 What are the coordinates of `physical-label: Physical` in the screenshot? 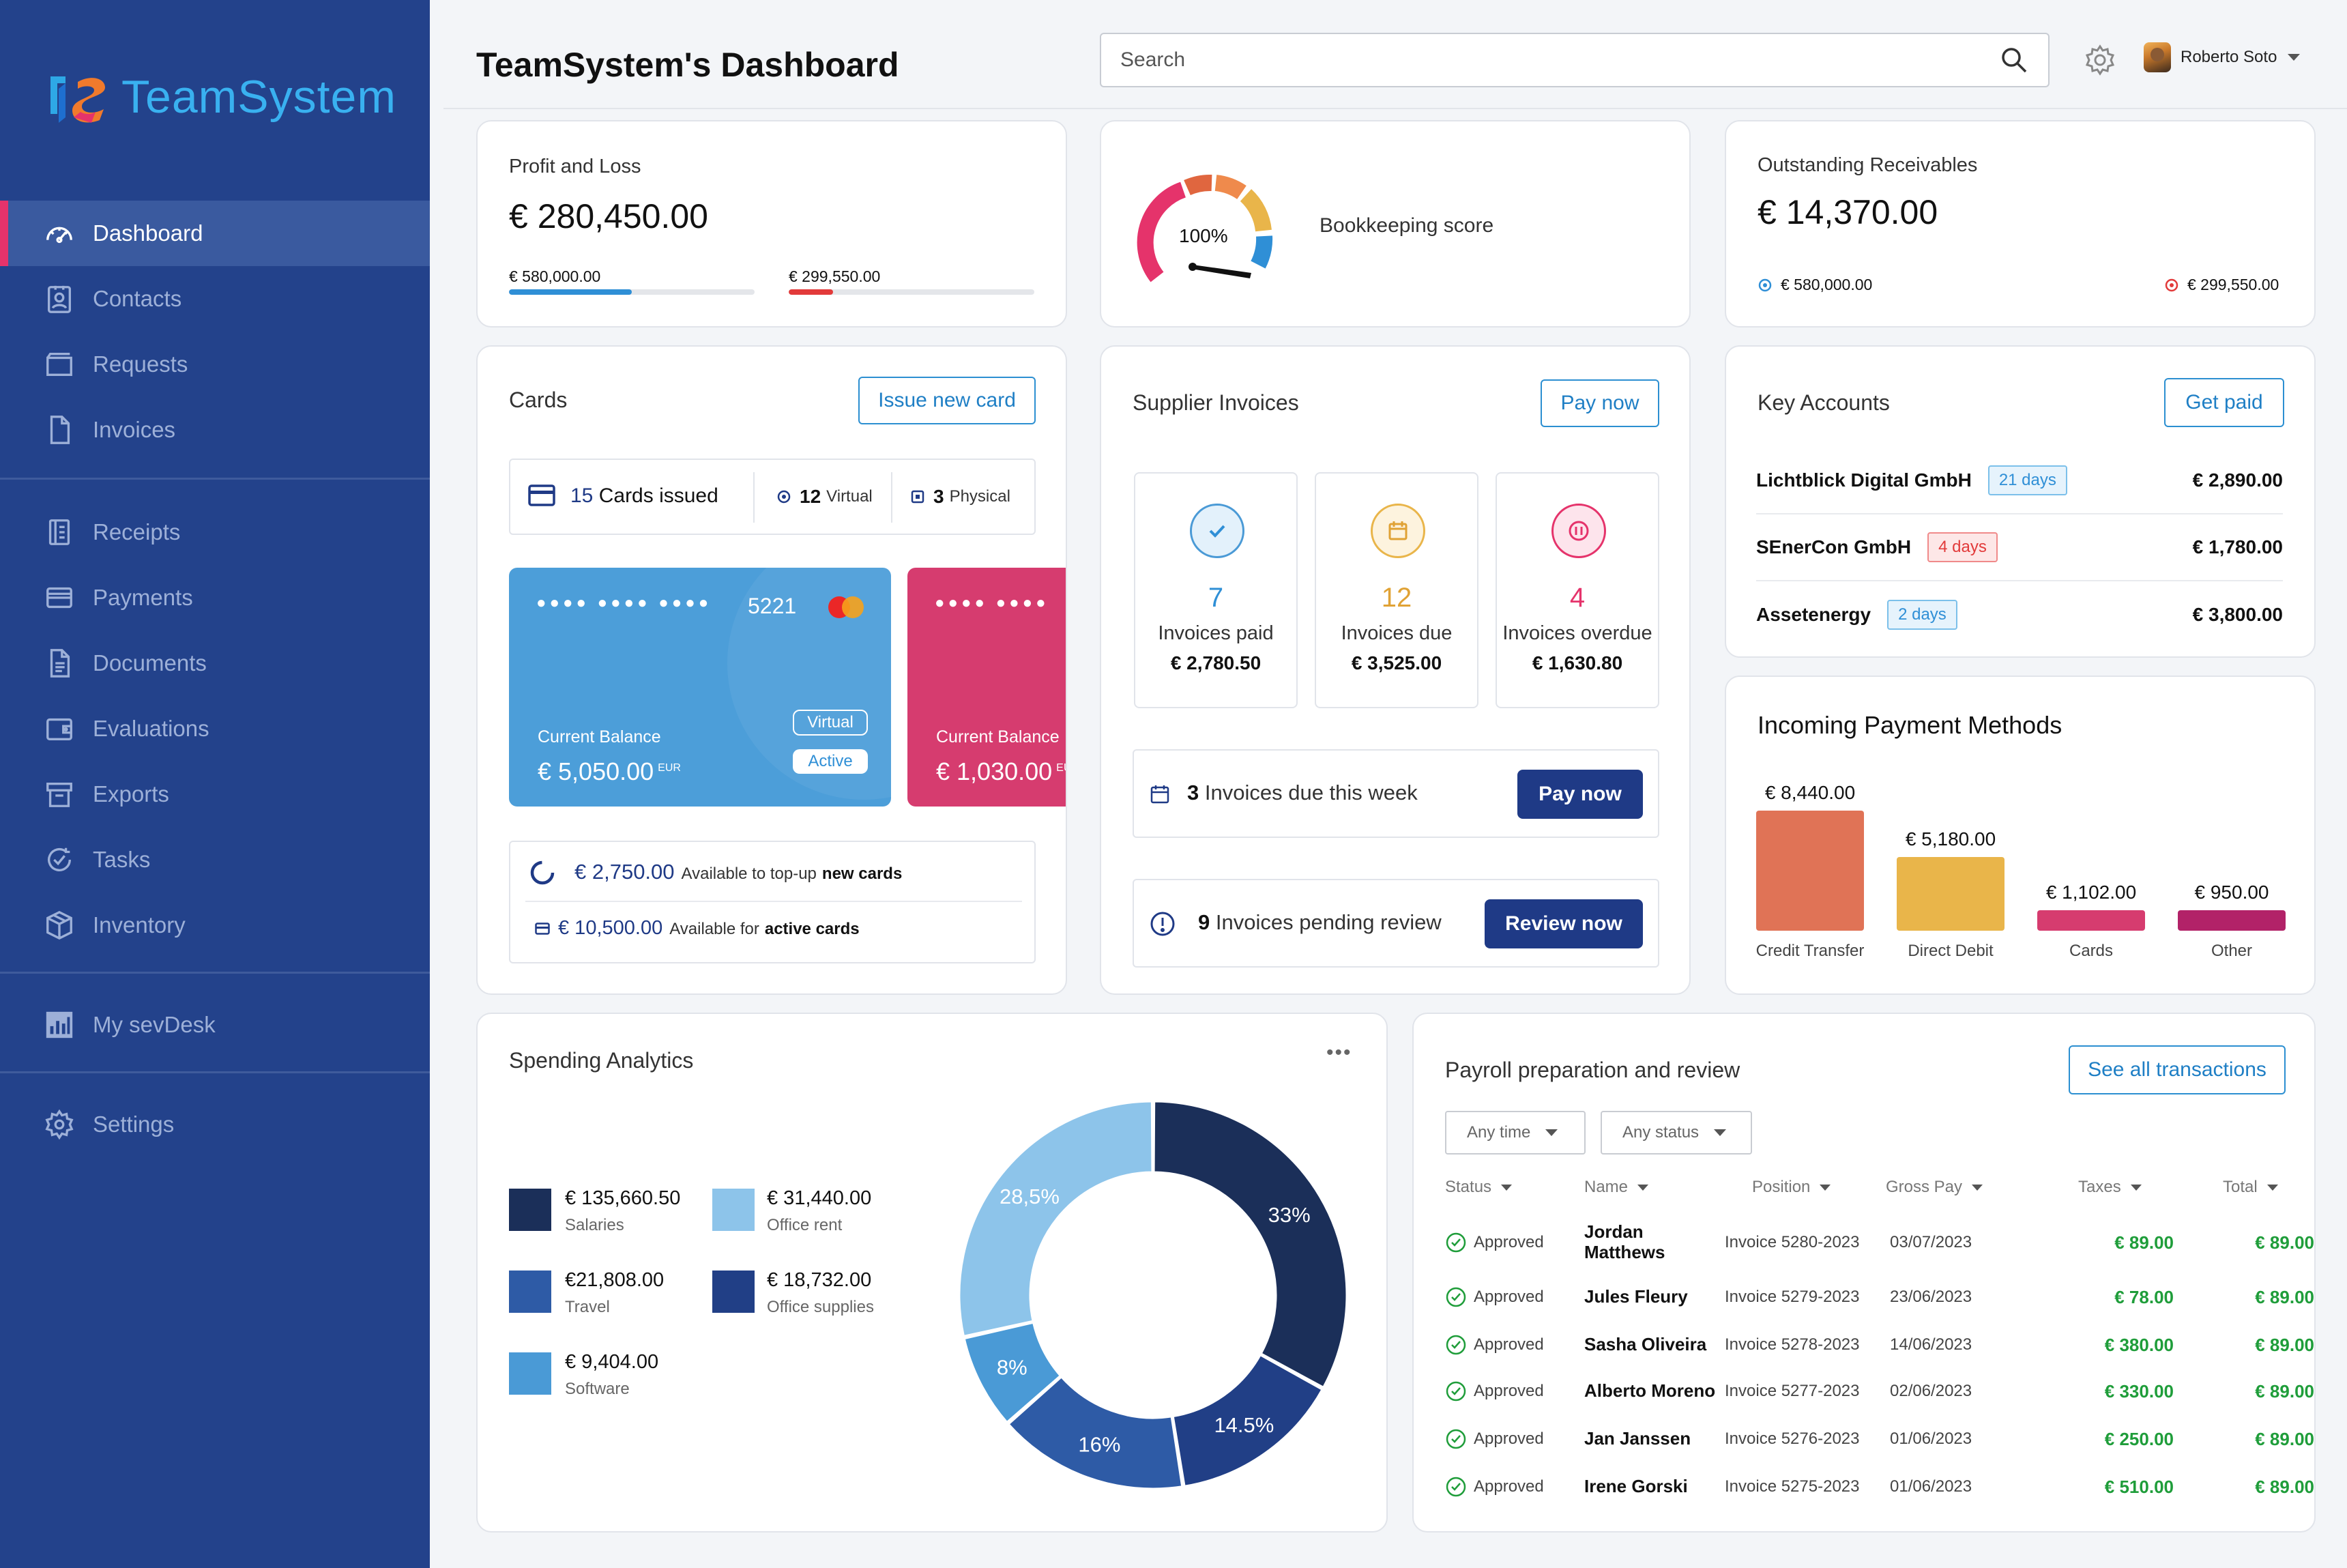 It's located at (979, 497).